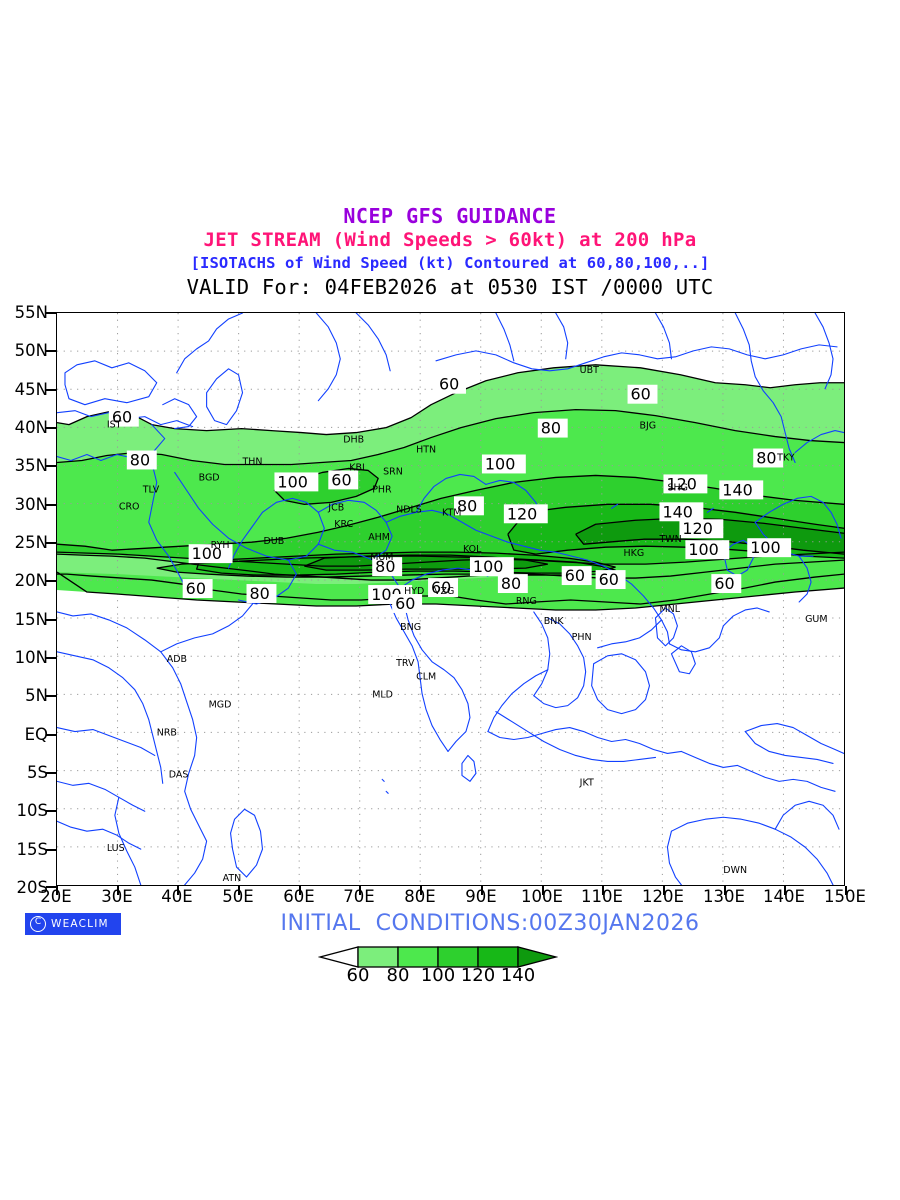 The image size is (900, 1200). I want to click on x-axis-label: 90E, so click(481, 896).